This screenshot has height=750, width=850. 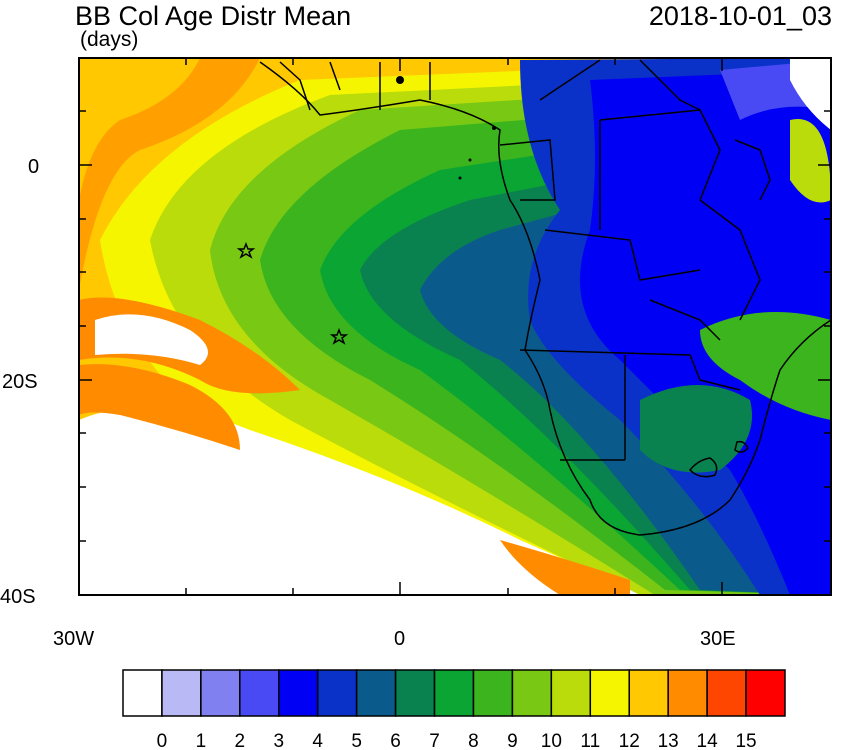 What do you see at coordinates (551, 740) in the screenshot?
I see `colorbar-label: 10` at bounding box center [551, 740].